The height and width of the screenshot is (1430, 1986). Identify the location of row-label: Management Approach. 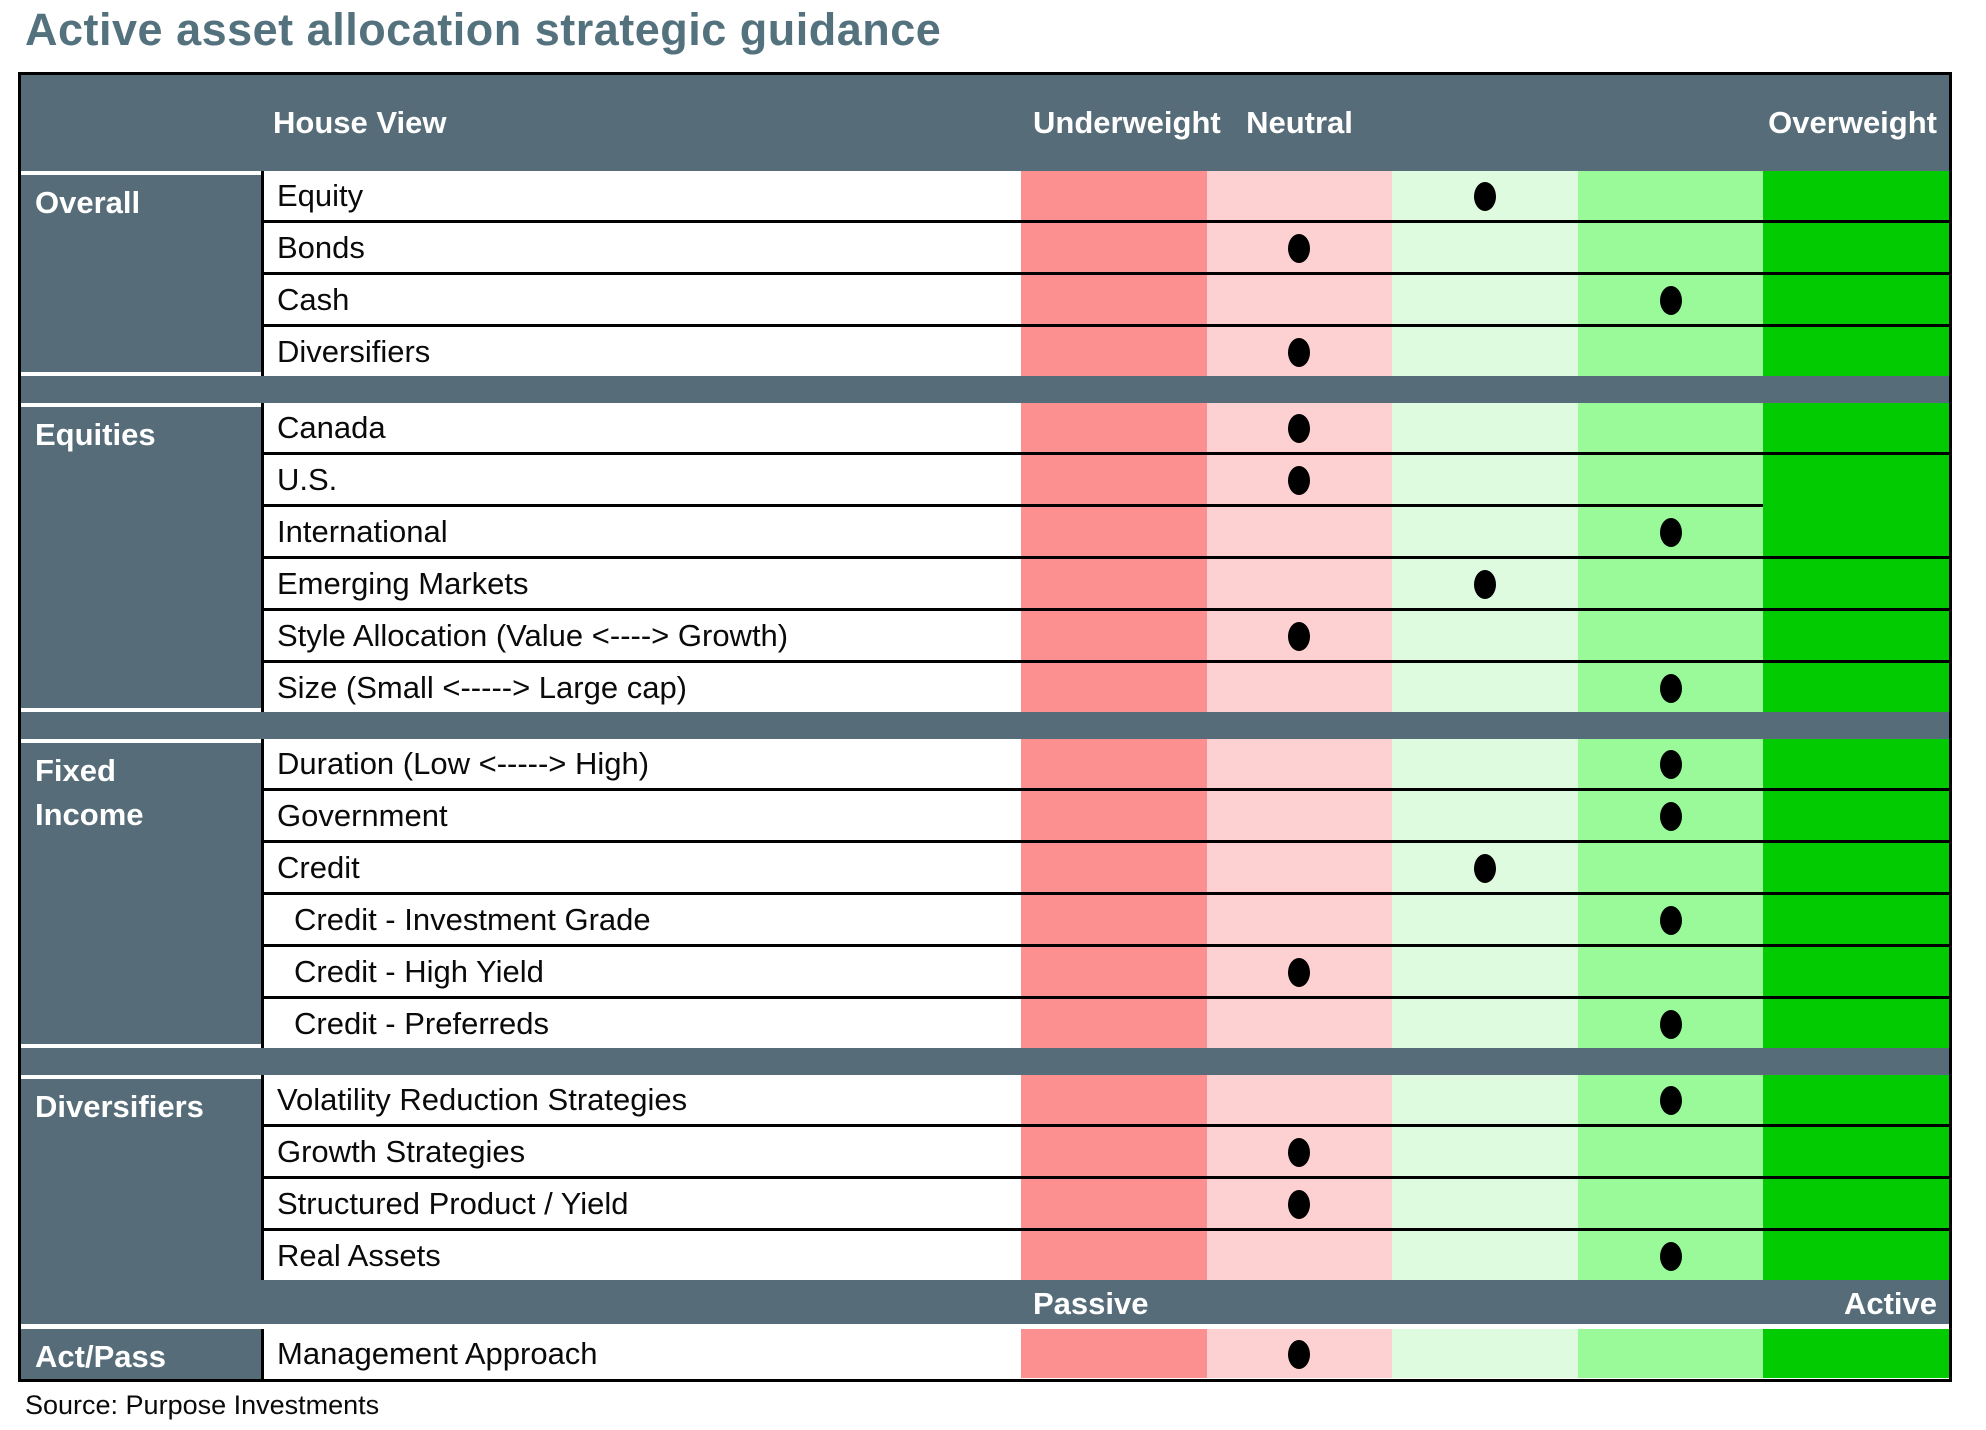
(642, 1353).